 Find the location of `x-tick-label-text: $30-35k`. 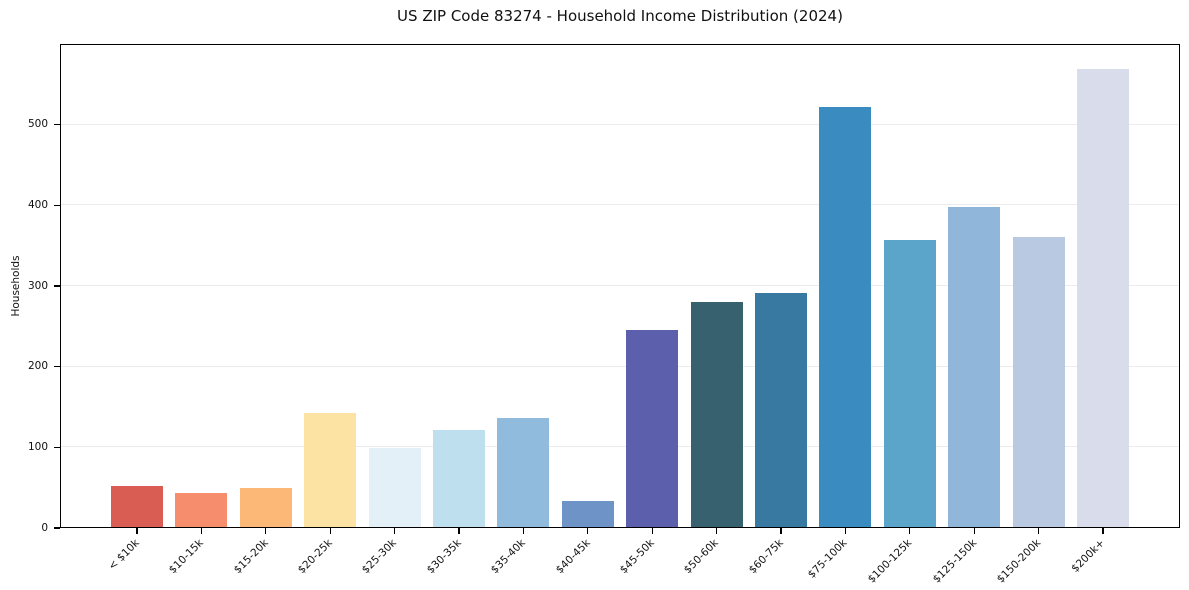

x-tick-label-text: $30-35k is located at coordinates (444, 557).